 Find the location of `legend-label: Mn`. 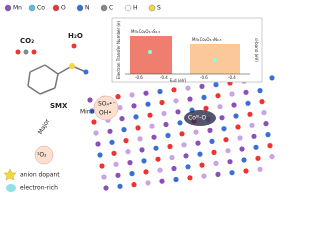

legend-label: Mn is located at coordinates (17, 8).